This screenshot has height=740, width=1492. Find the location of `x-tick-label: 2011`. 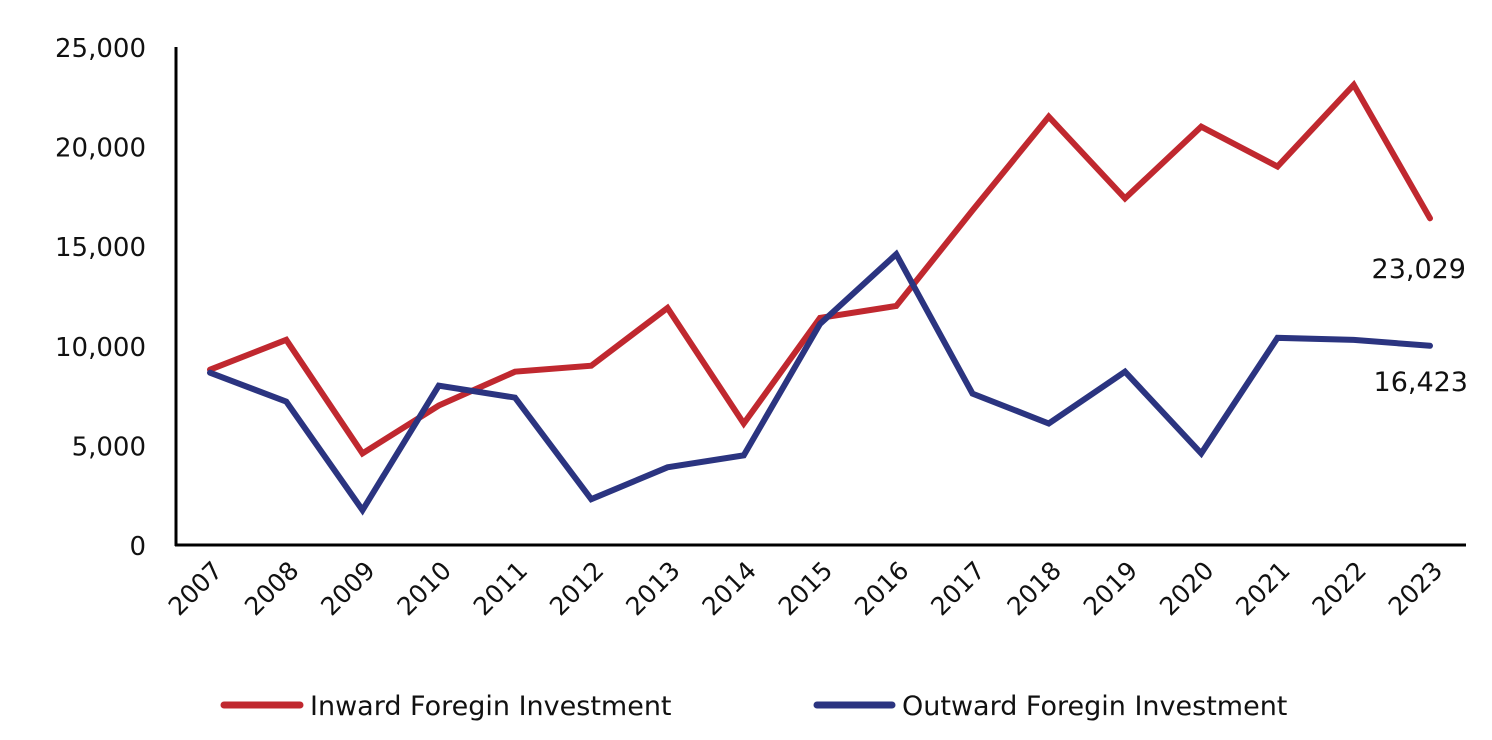

x-tick-label: 2011 is located at coordinates (500, 588).